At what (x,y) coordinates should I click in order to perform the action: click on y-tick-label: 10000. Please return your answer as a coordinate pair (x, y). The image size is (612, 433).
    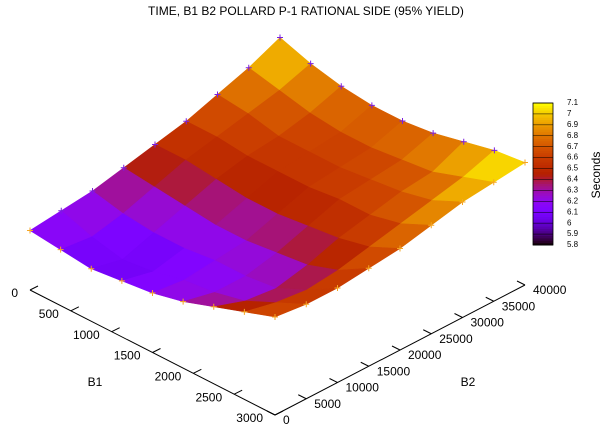
    Looking at the image, I should click on (363, 388).